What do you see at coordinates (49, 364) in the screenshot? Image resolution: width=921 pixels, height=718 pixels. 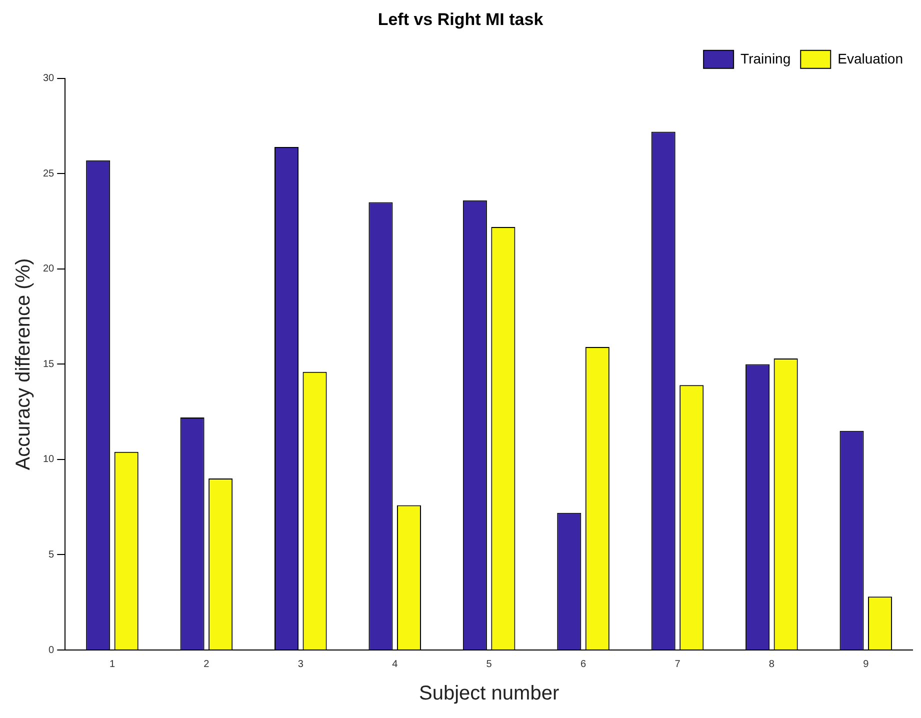 I see `y-tick-label: 15` at bounding box center [49, 364].